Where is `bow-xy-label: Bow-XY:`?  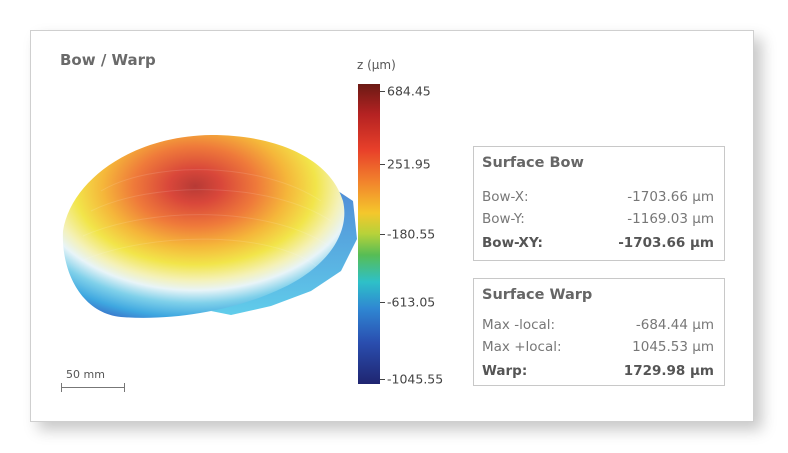 bow-xy-label: Bow-XY: is located at coordinates (512, 243).